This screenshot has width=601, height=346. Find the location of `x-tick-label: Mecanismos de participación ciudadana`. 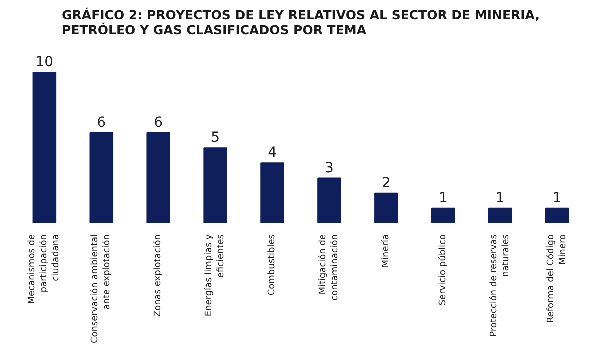

x-tick-label: Mecanismos de participación ciudadana is located at coordinates (45, 269).